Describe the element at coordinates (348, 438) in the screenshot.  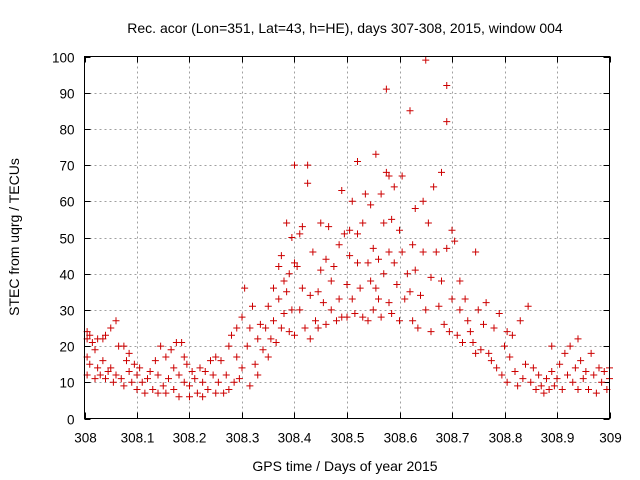
I see `x-tick-label: 308.5` at that location.